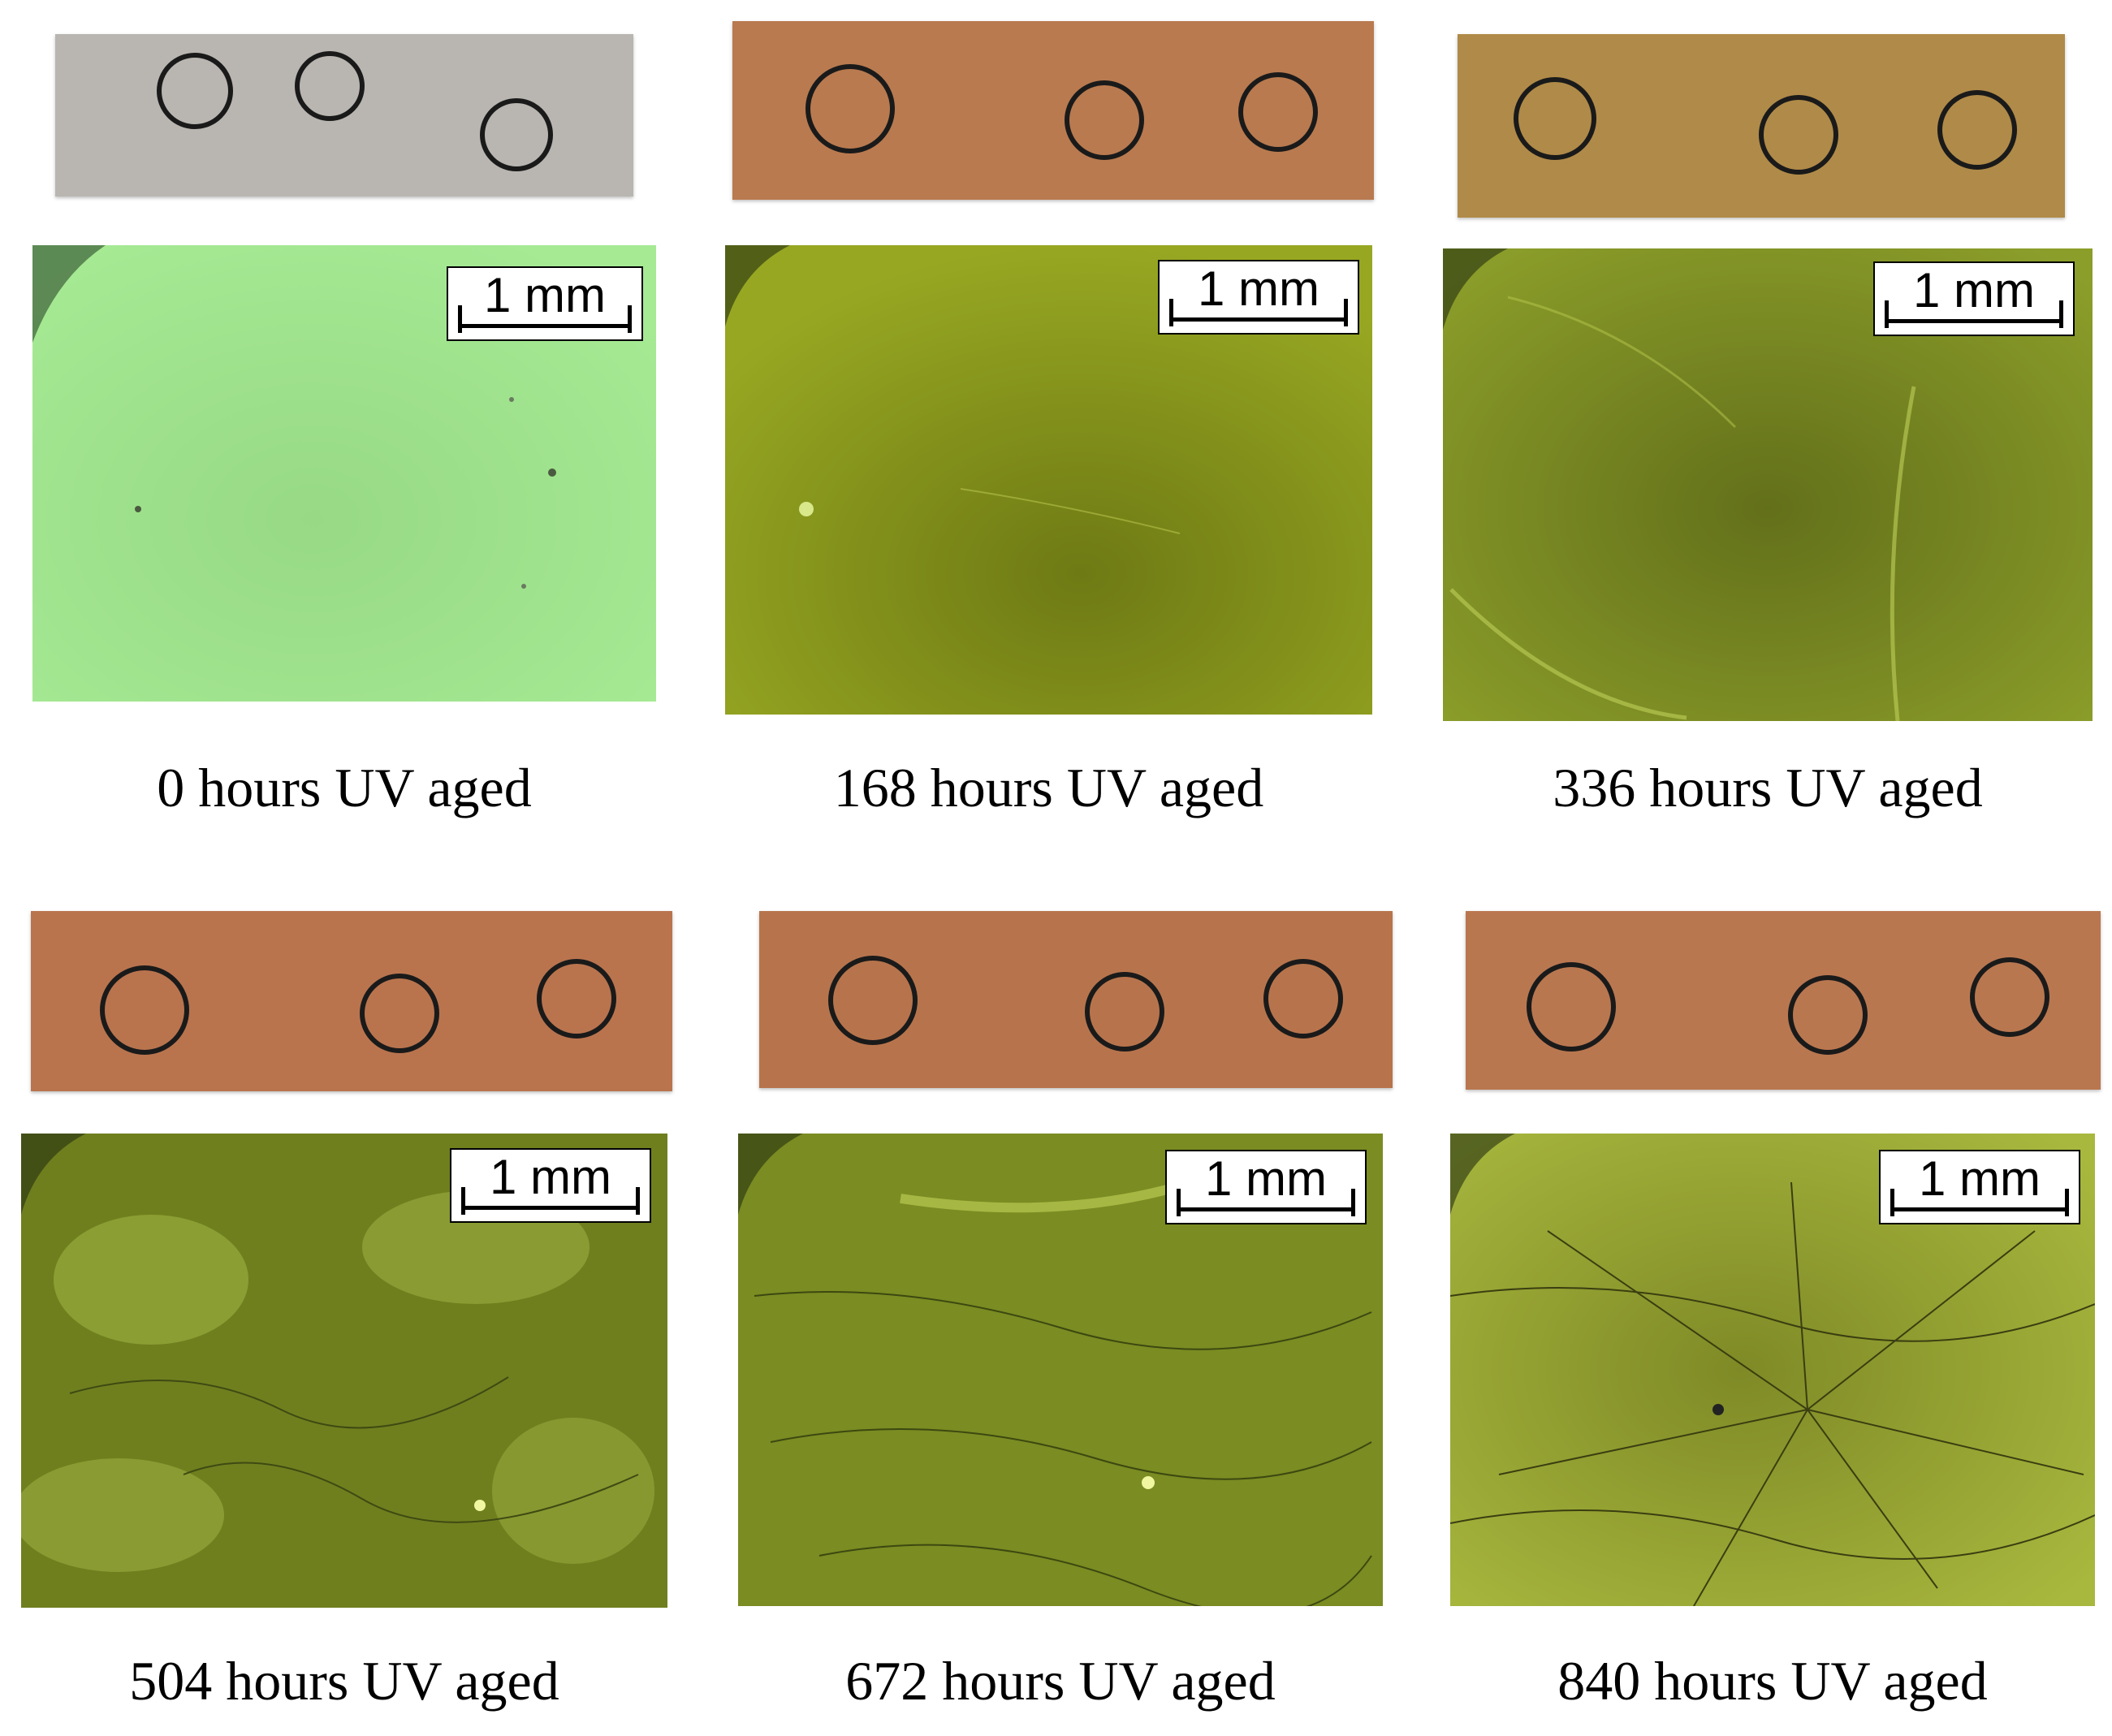 This screenshot has height=1736, width=2112. I want to click on panel-caption: 840 hours UV aged, so click(1772, 1681).